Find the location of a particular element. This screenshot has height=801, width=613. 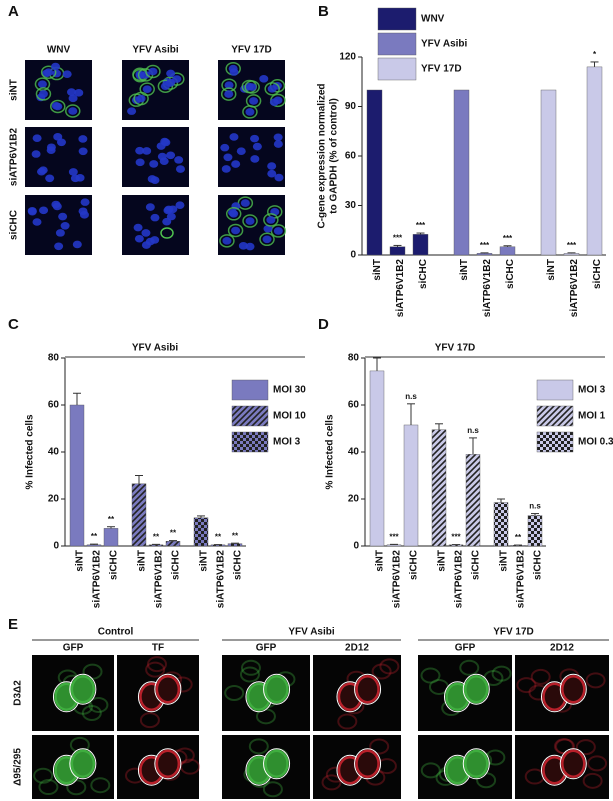

panel-letter: C is located at coordinates (13, 324).